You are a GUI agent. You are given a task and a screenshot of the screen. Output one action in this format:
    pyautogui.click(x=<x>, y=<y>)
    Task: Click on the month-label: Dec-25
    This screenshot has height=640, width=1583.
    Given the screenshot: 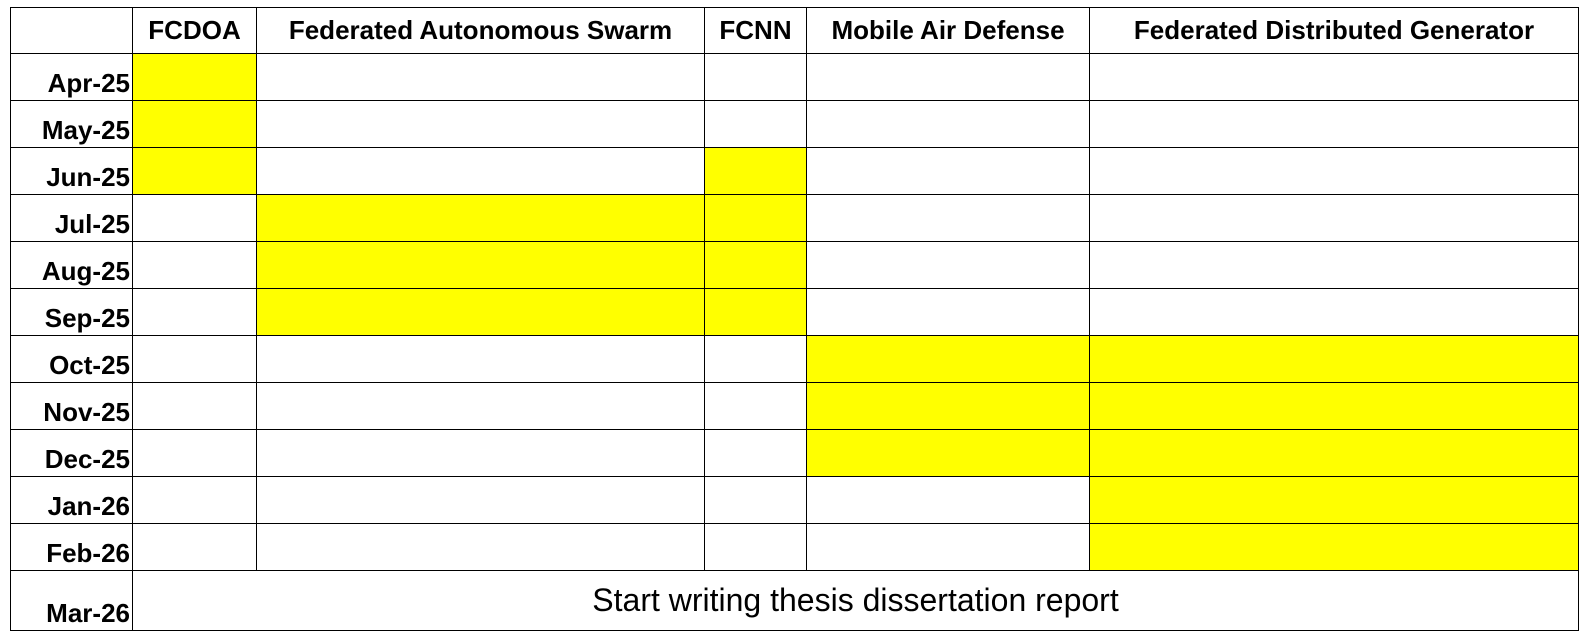 What is the action you would take?
    pyautogui.click(x=71, y=453)
    